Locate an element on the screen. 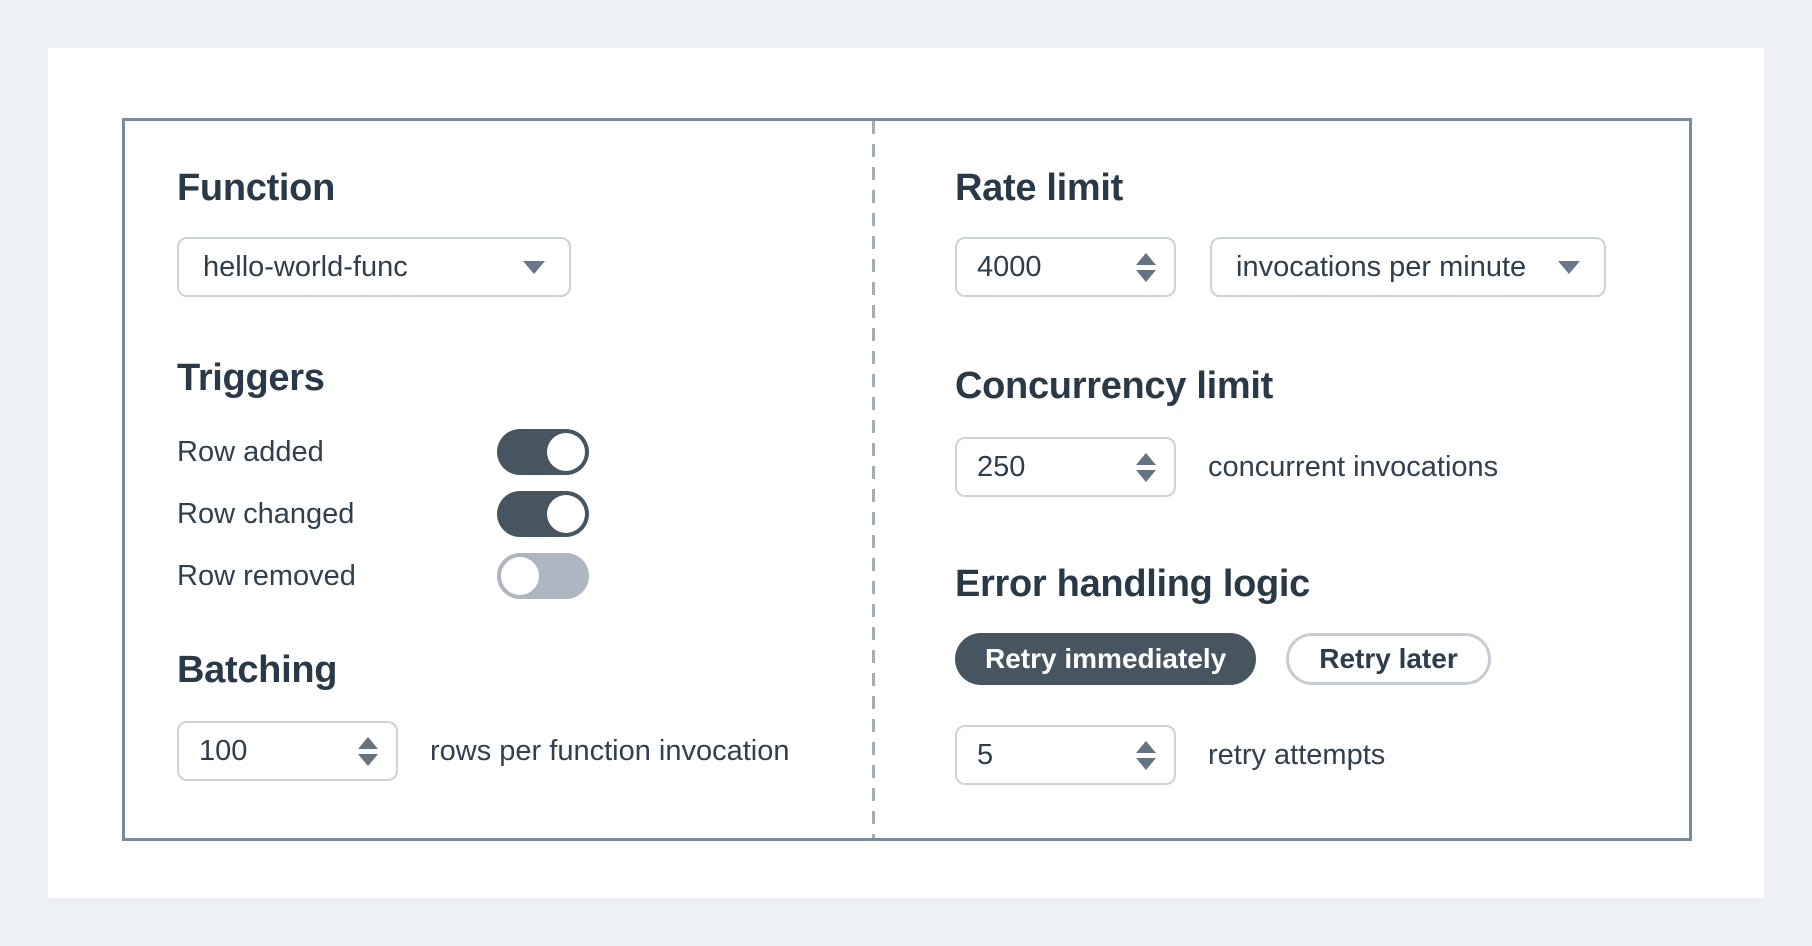 This screenshot has width=1812, height=946. rate-limit-field is located at coordinates (1065, 267).